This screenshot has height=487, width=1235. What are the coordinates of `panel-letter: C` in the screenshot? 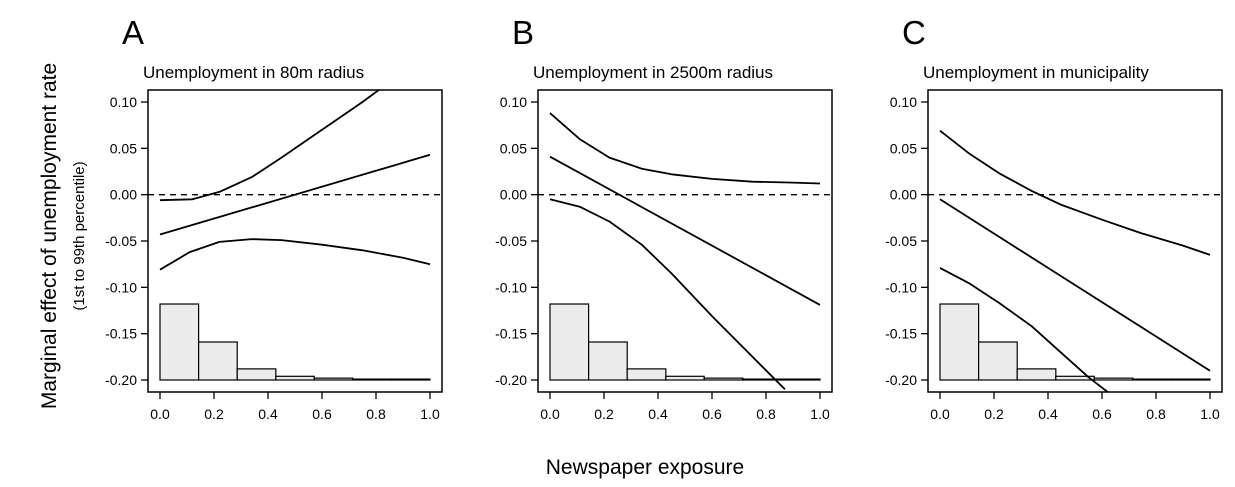 It's located at (914, 32).